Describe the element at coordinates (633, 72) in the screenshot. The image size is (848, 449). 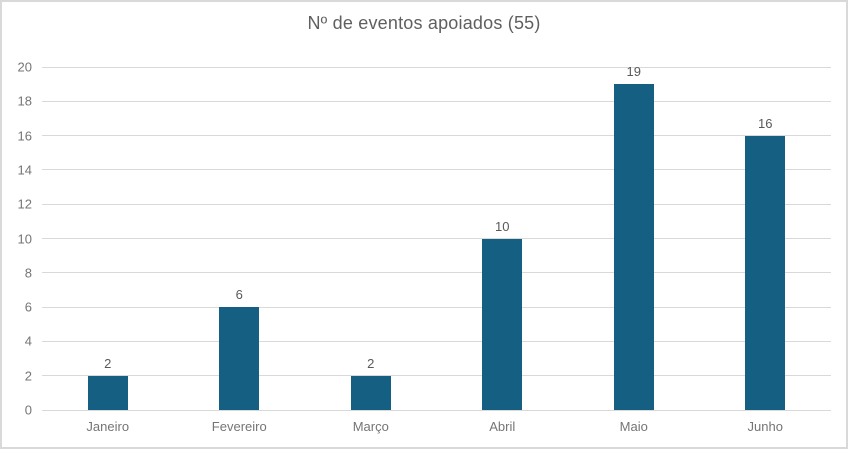
I see `data-label-maio: 19` at that location.